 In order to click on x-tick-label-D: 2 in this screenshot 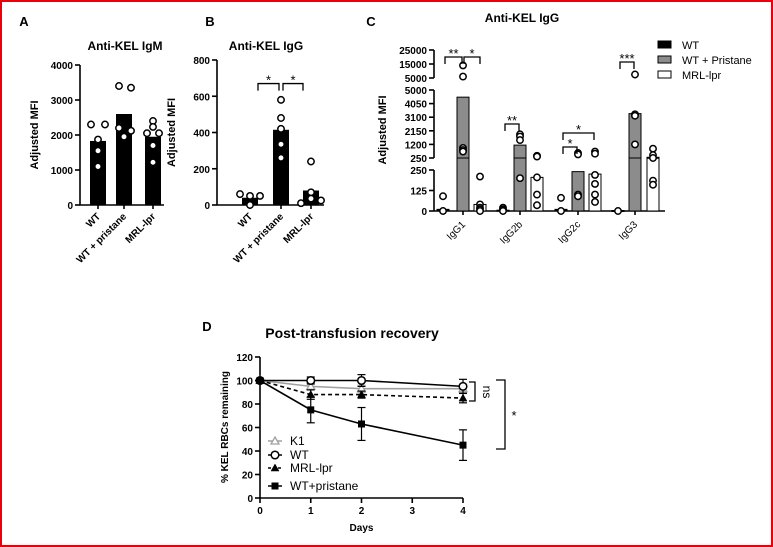, I will do `click(362, 511)`.